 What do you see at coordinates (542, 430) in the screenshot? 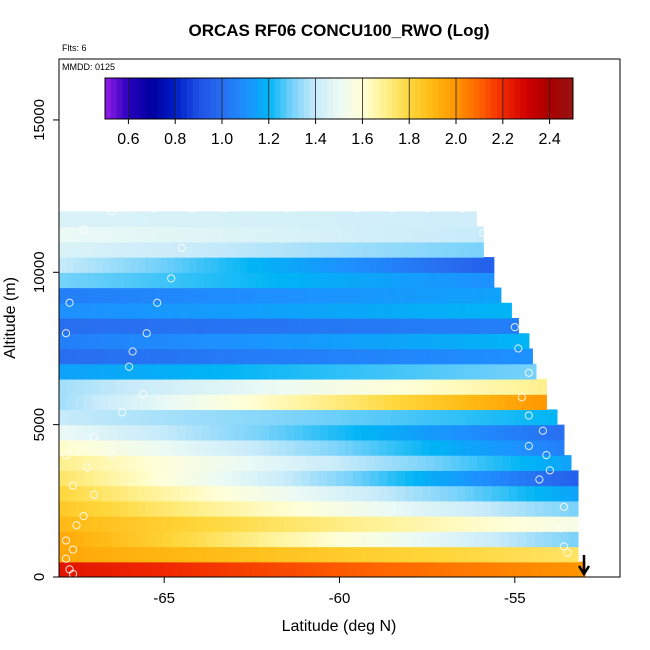
I see `observation-point` at bounding box center [542, 430].